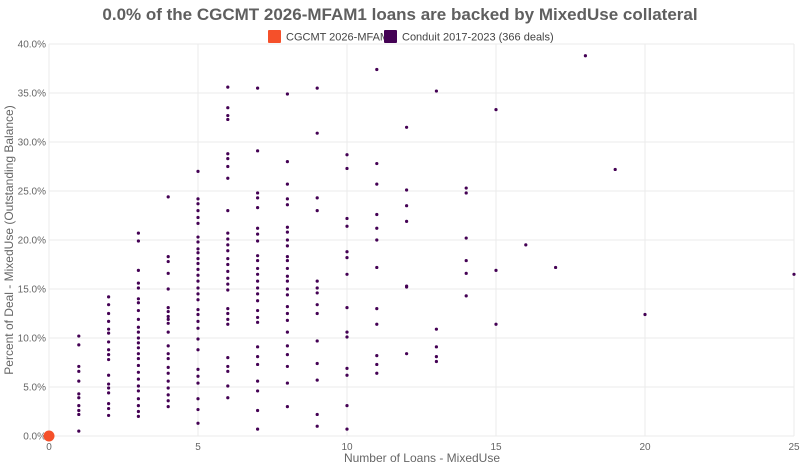 The width and height of the screenshot is (800, 466). I want to click on legend-label-conduit: Conduit 2017-2023 (366 deals), so click(478, 38).